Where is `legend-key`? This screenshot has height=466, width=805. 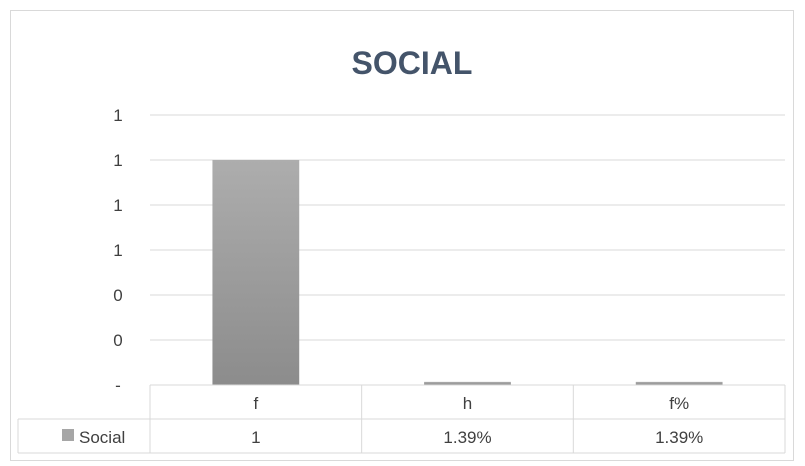
legend-key is located at coordinates (68, 435).